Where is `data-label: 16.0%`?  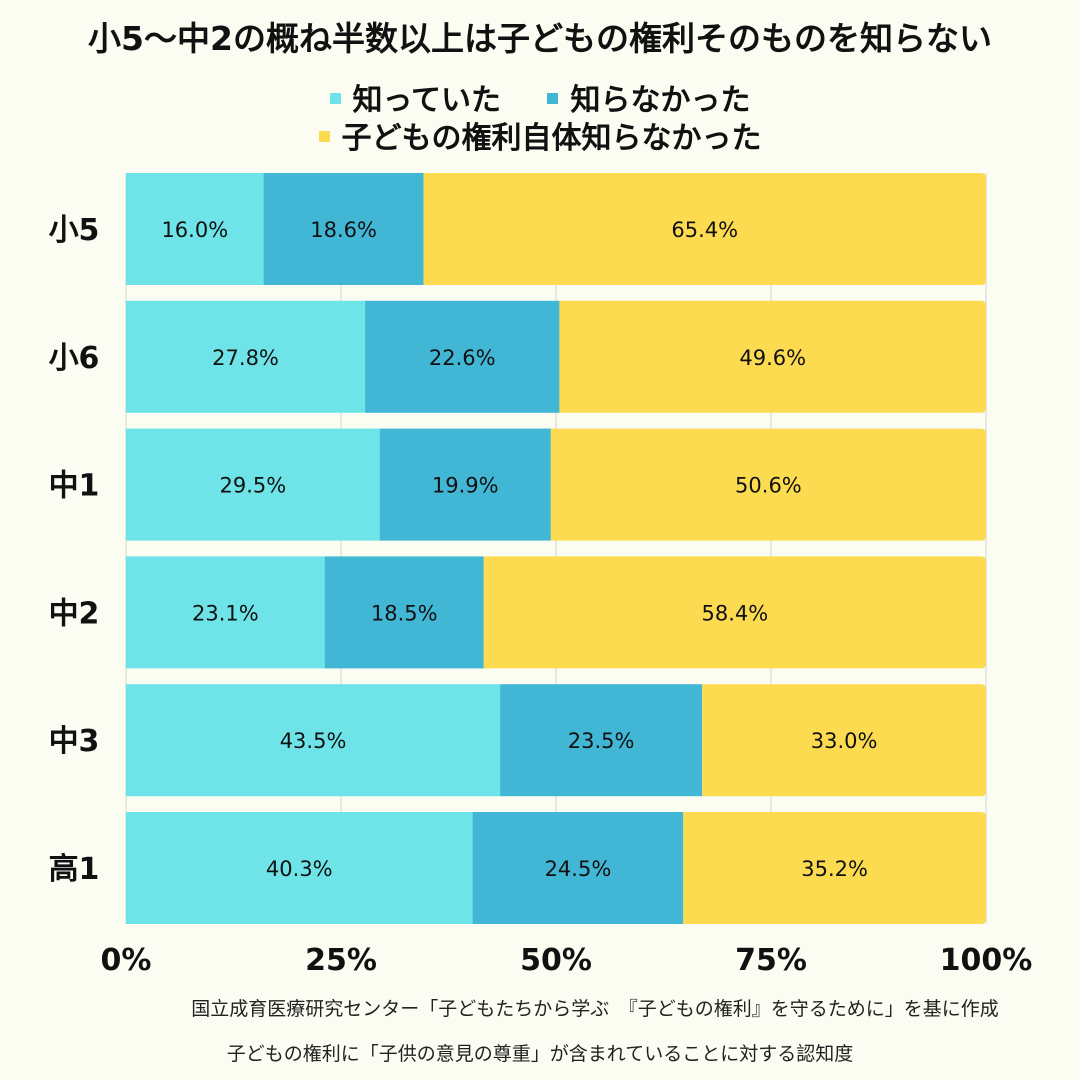
data-label: 16.0% is located at coordinates (194, 230).